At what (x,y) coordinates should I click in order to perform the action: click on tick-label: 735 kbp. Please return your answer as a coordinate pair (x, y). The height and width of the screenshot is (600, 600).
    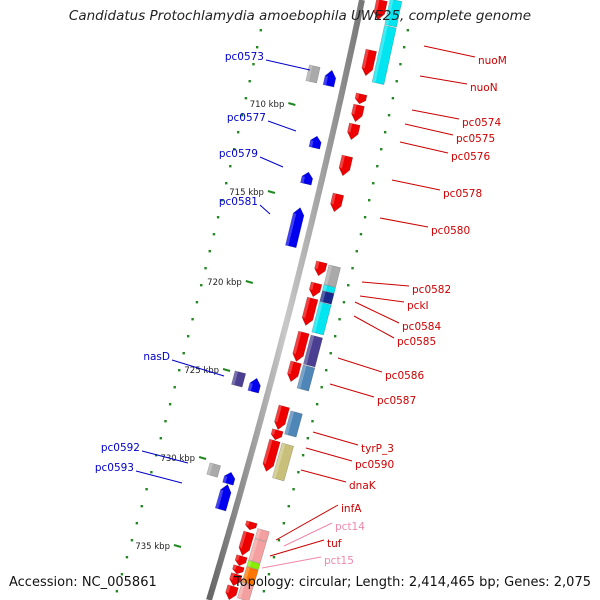
    Looking at the image, I should click on (152, 547).